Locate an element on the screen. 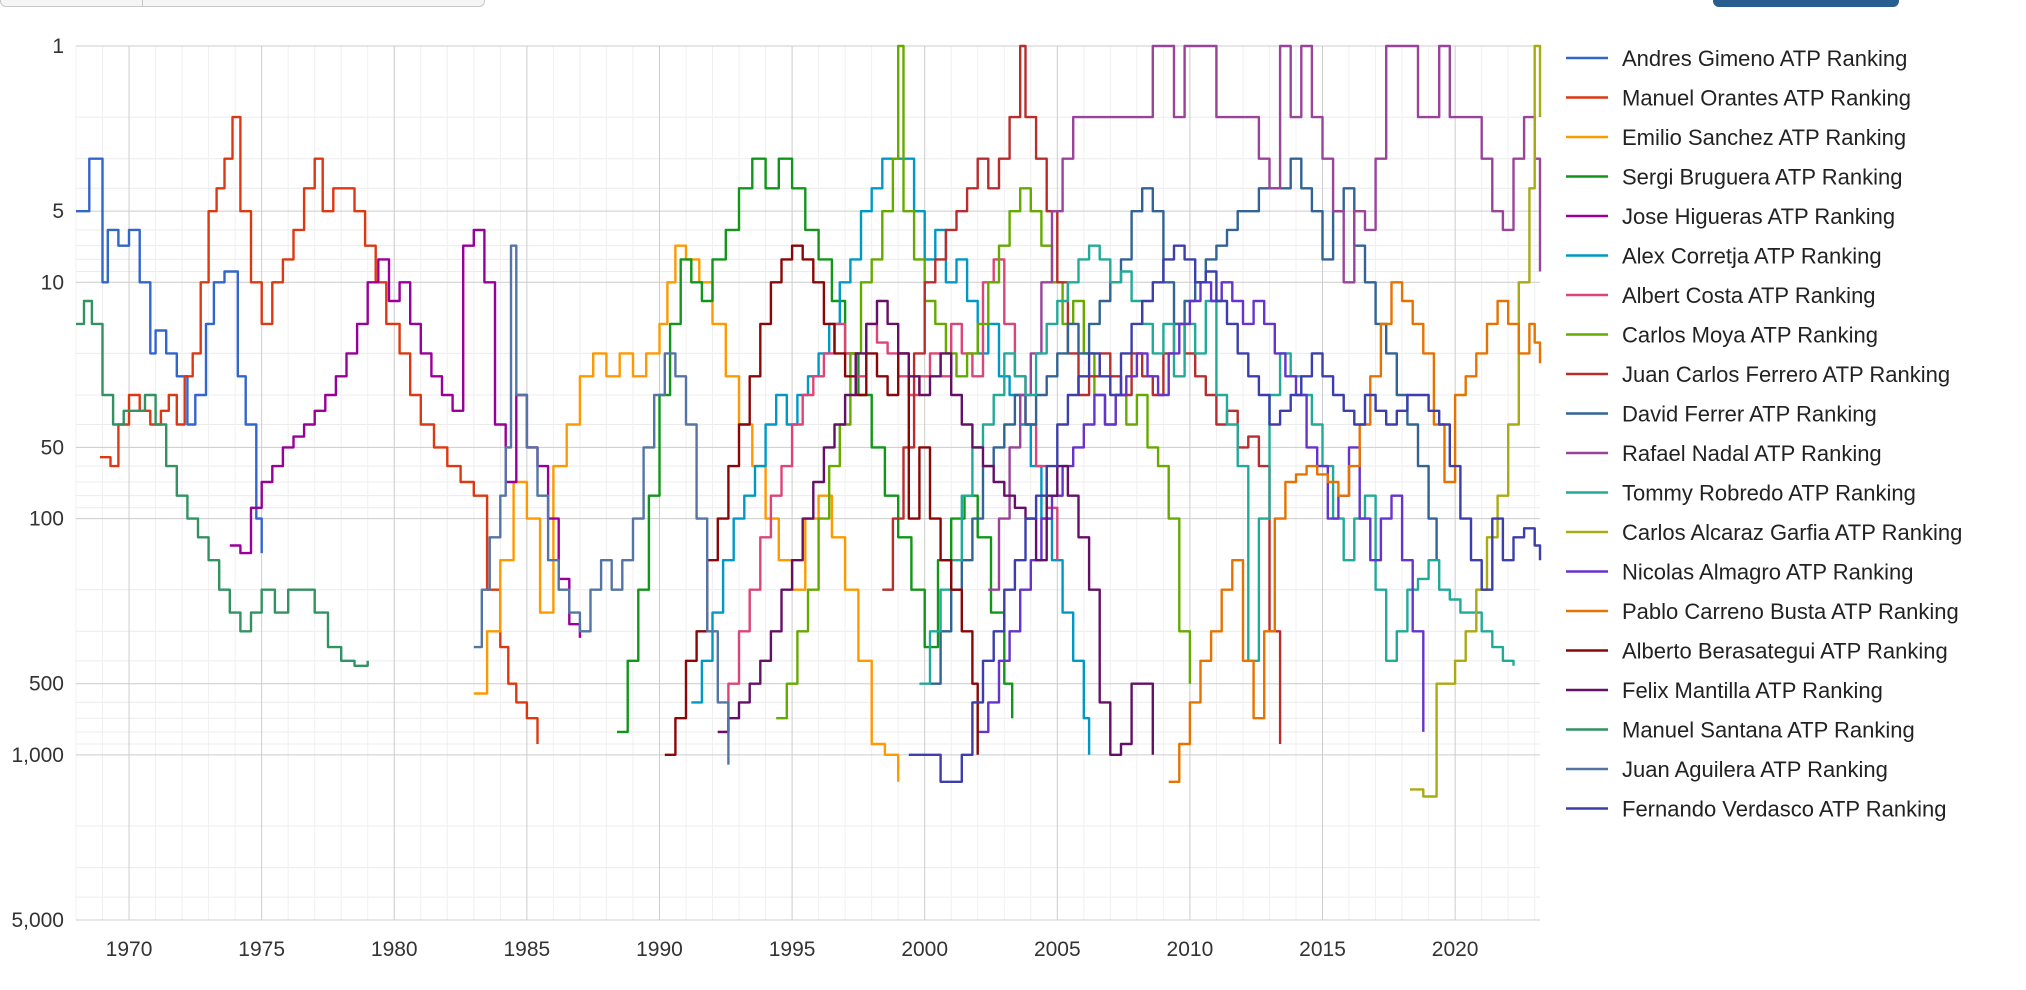 The width and height of the screenshot is (2026, 990). legend-item: Felix Mantilla ATP Ranking is located at coordinates (1724, 690).